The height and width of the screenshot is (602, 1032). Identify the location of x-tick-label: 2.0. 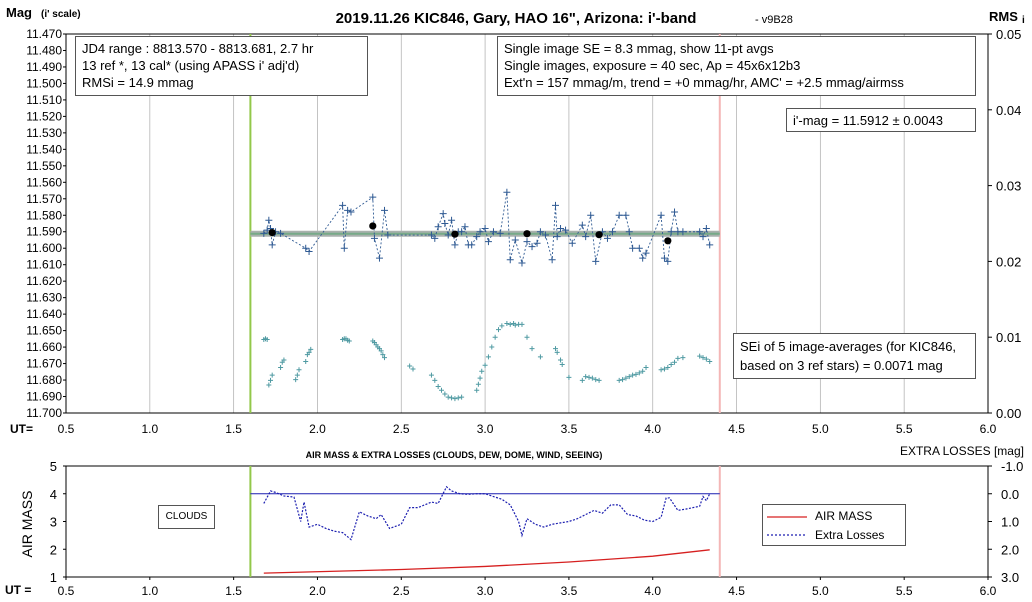
(317, 591).